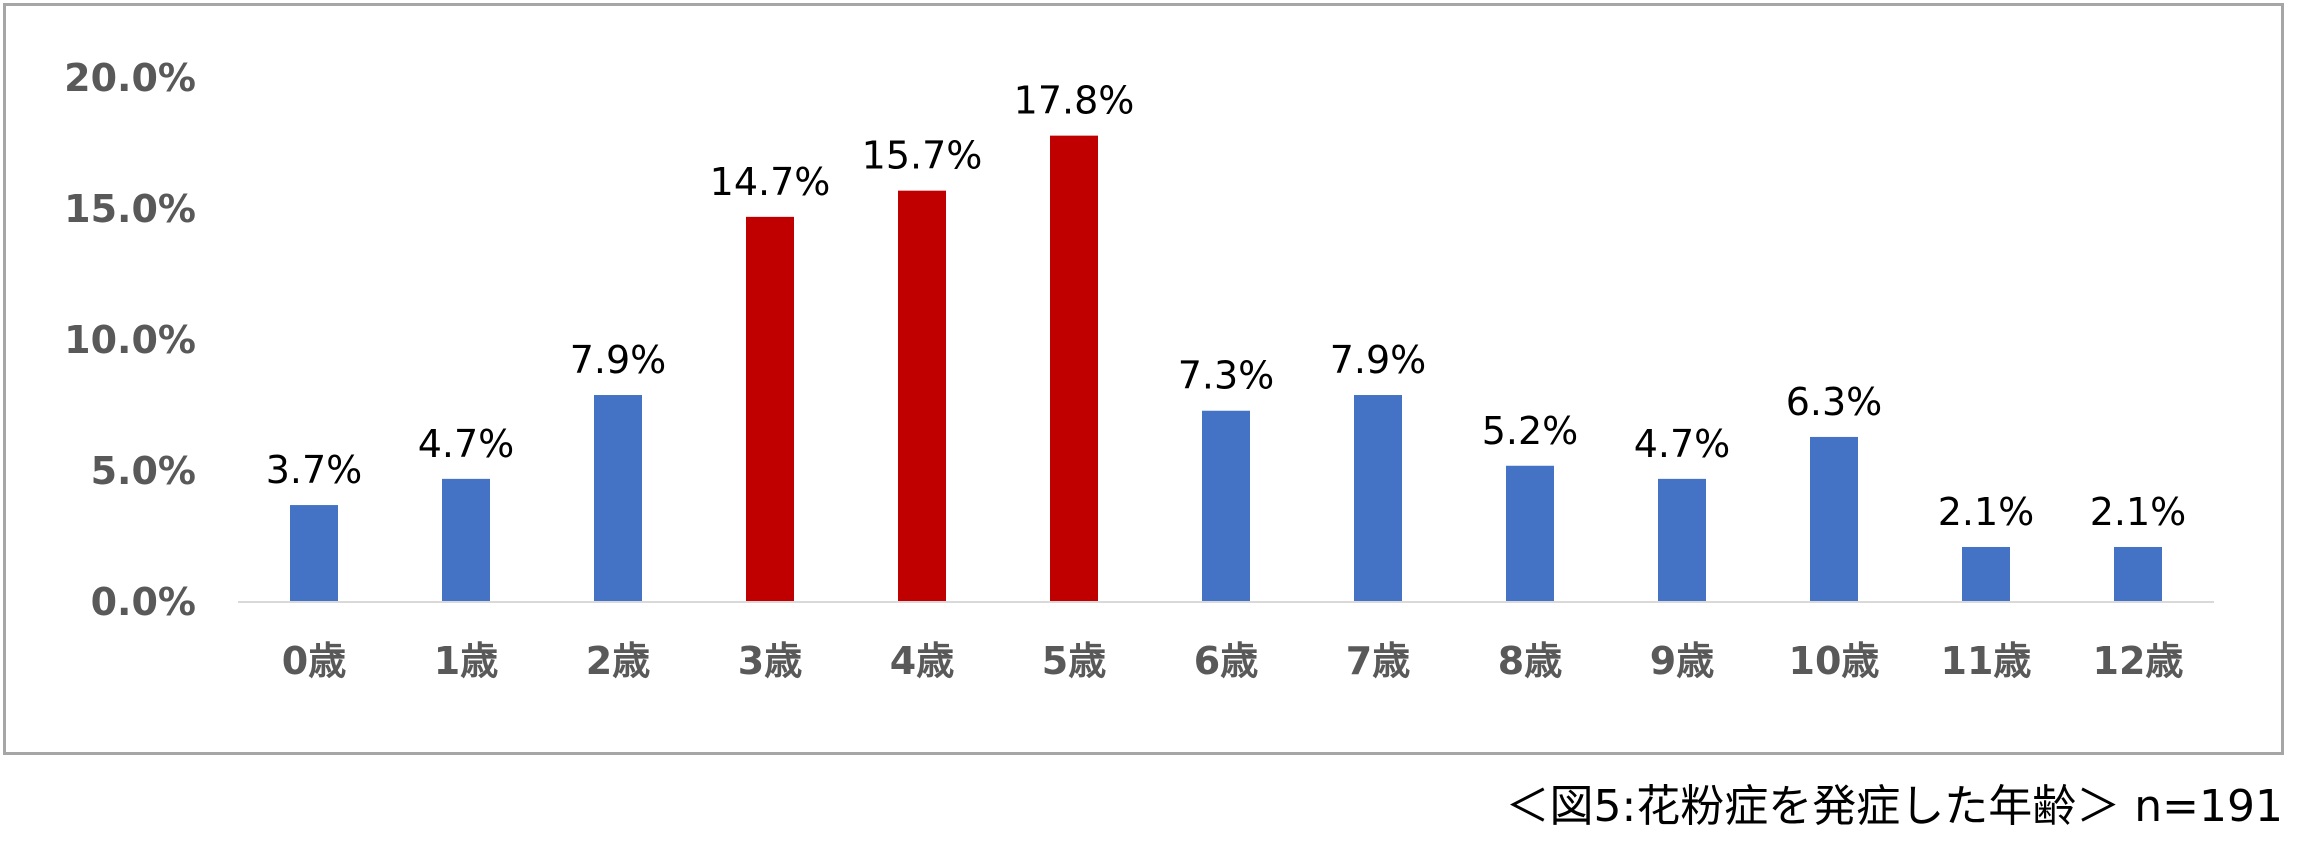  Describe the element at coordinates (922, 156) in the screenshot. I see `data-label: 15.7%` at that location.